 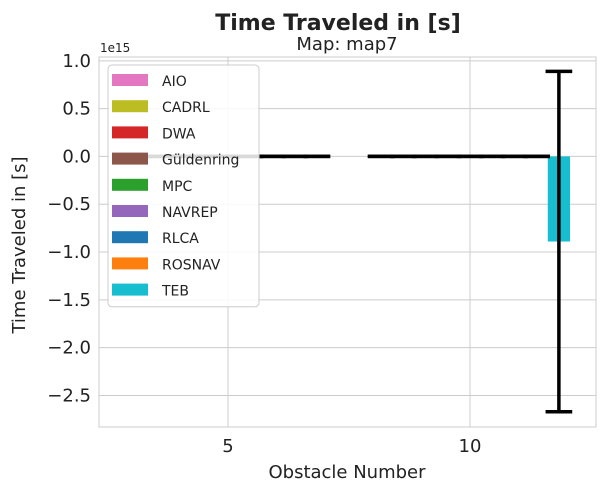 What do you see at coordinates (76, 61) in the screenshot?
I see `y-tick-label: 1.0` at bounding box center [76, 61].